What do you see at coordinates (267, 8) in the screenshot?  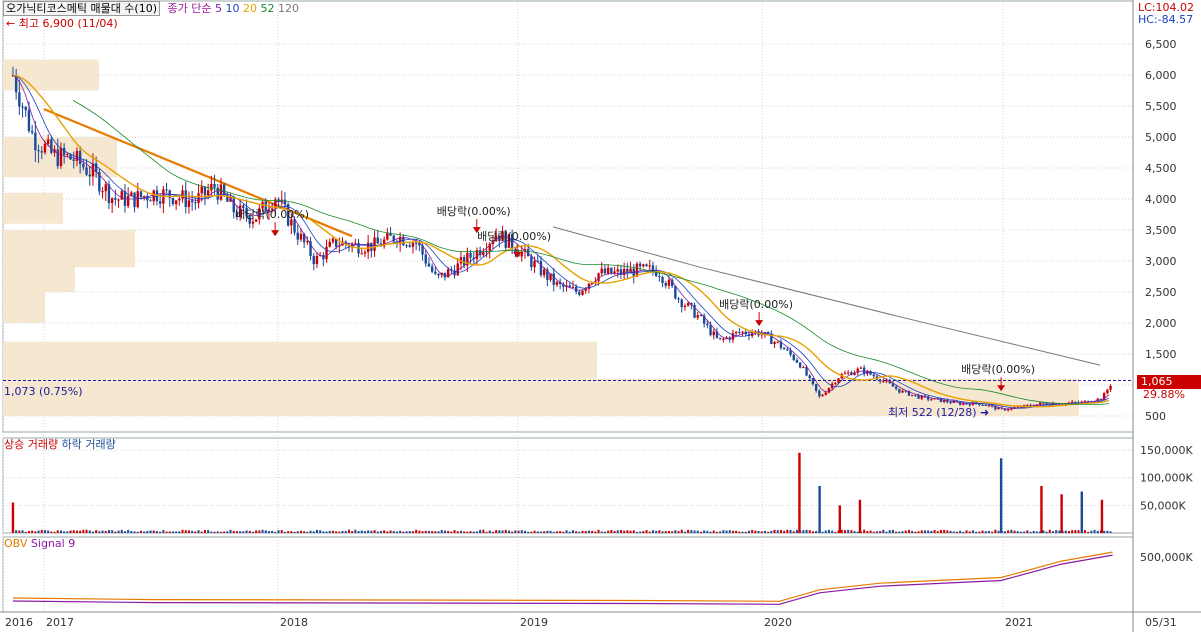 I see `ma-52: 52` at bounding box center [267, 8].